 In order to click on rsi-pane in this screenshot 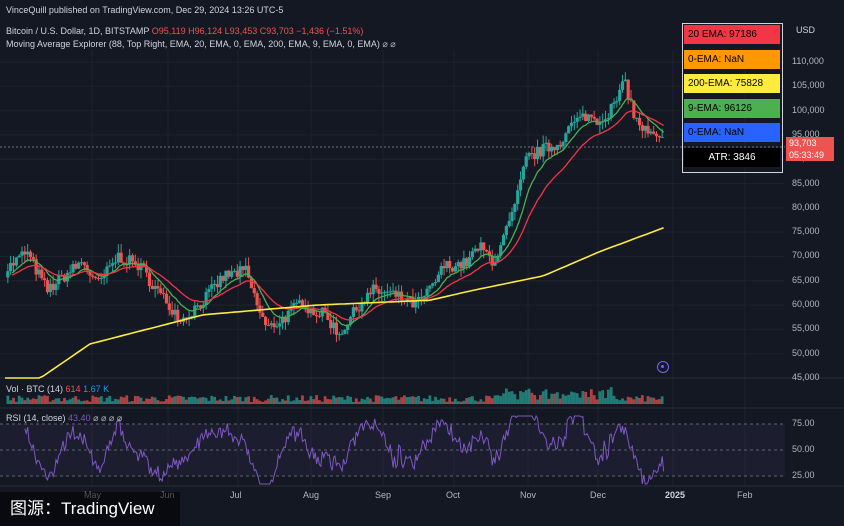, I will do `click(392, 449)`.